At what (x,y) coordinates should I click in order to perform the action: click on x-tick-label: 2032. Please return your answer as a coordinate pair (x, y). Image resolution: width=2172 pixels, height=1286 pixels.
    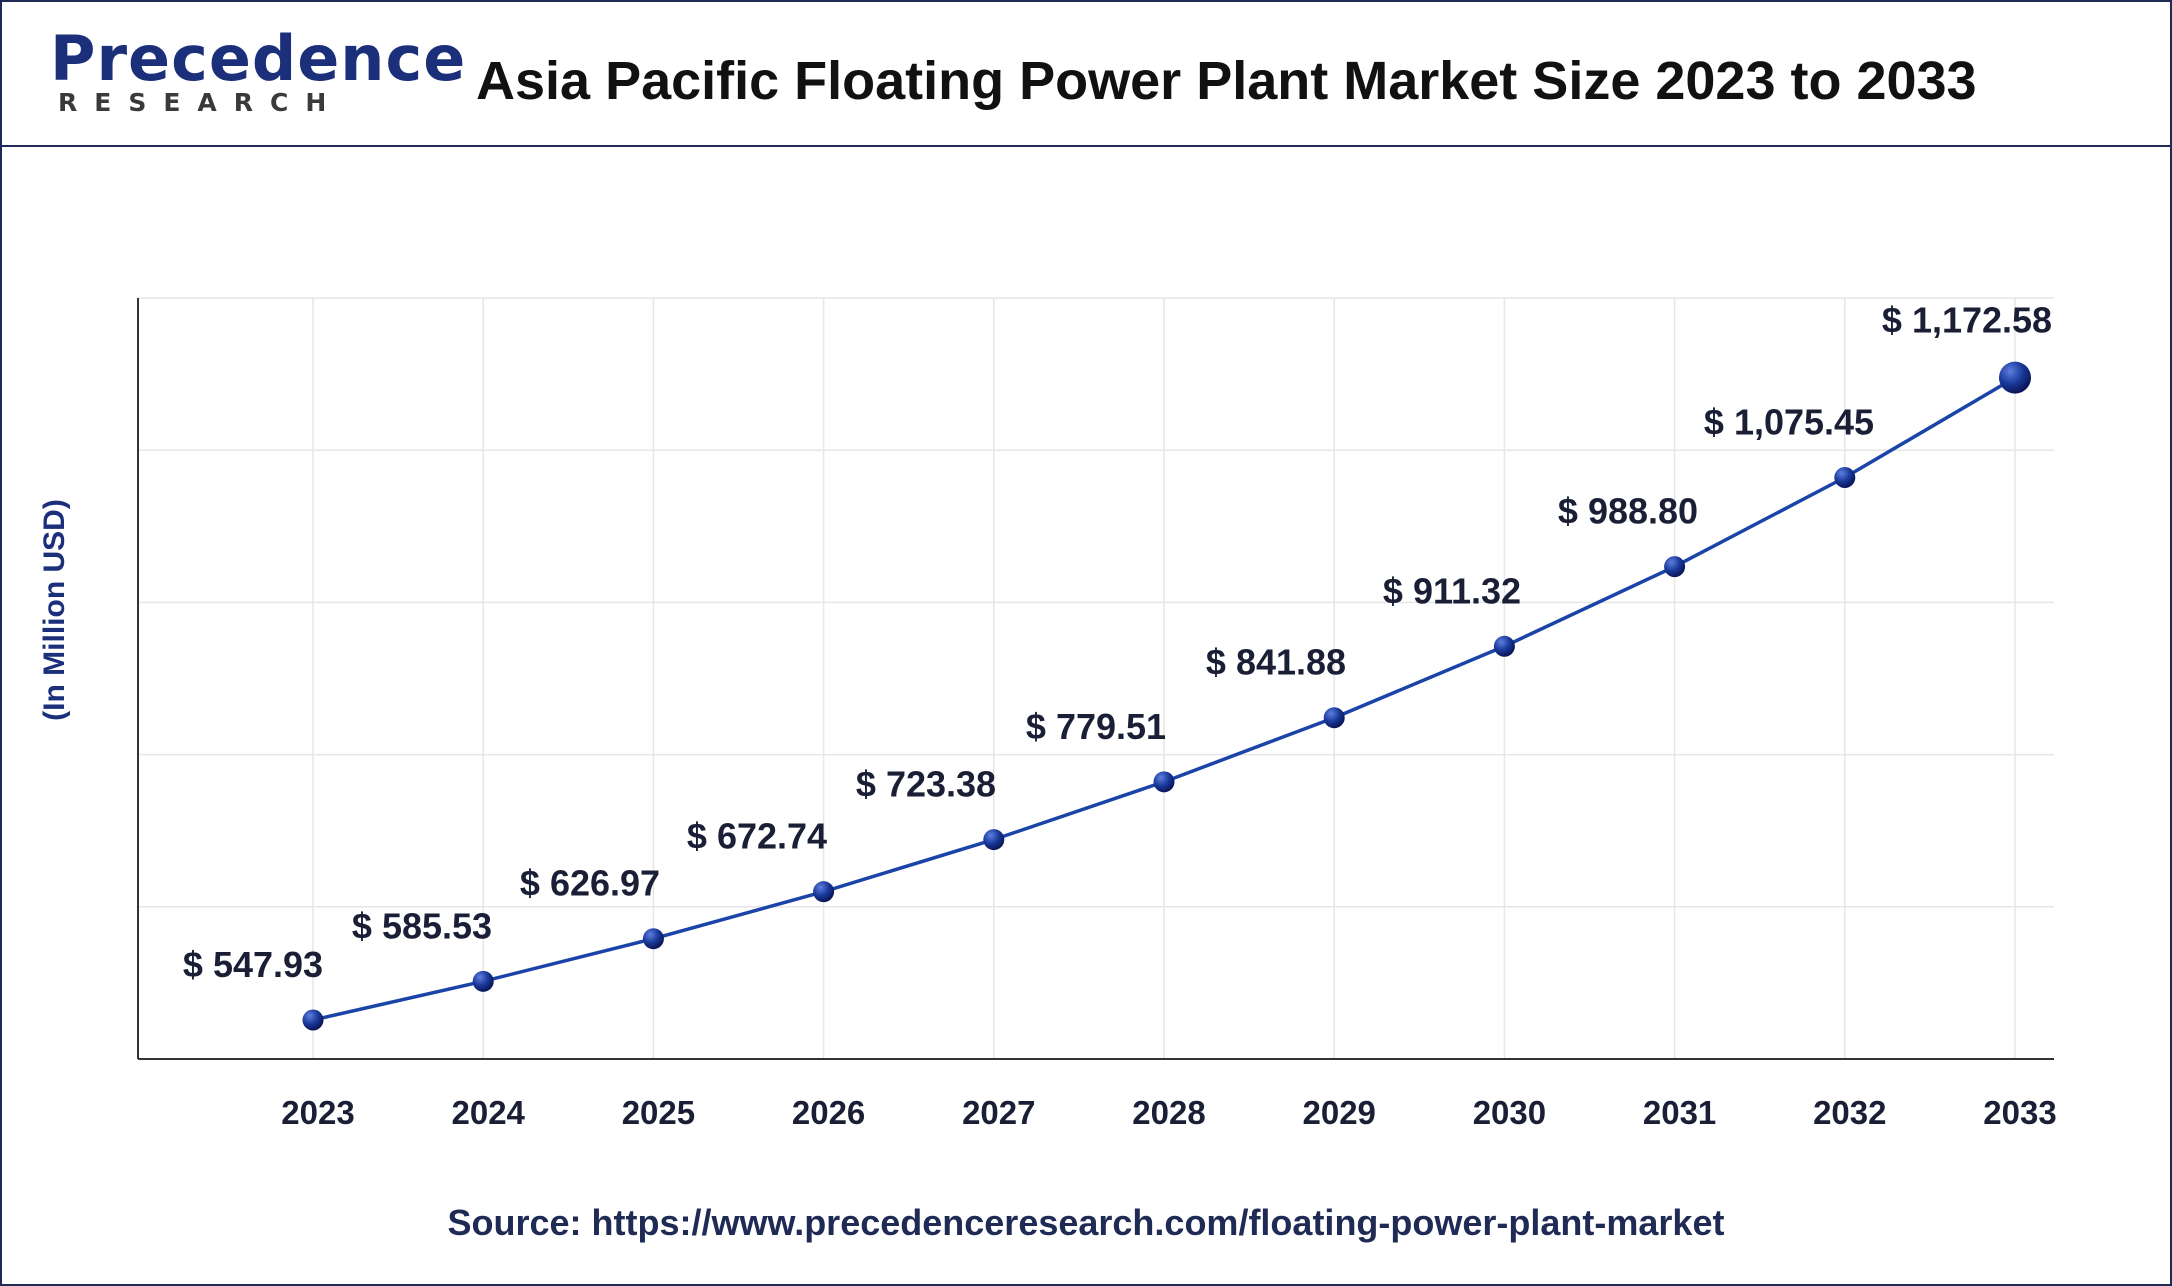
    Looking at the image, I should click on (1849, 1112).